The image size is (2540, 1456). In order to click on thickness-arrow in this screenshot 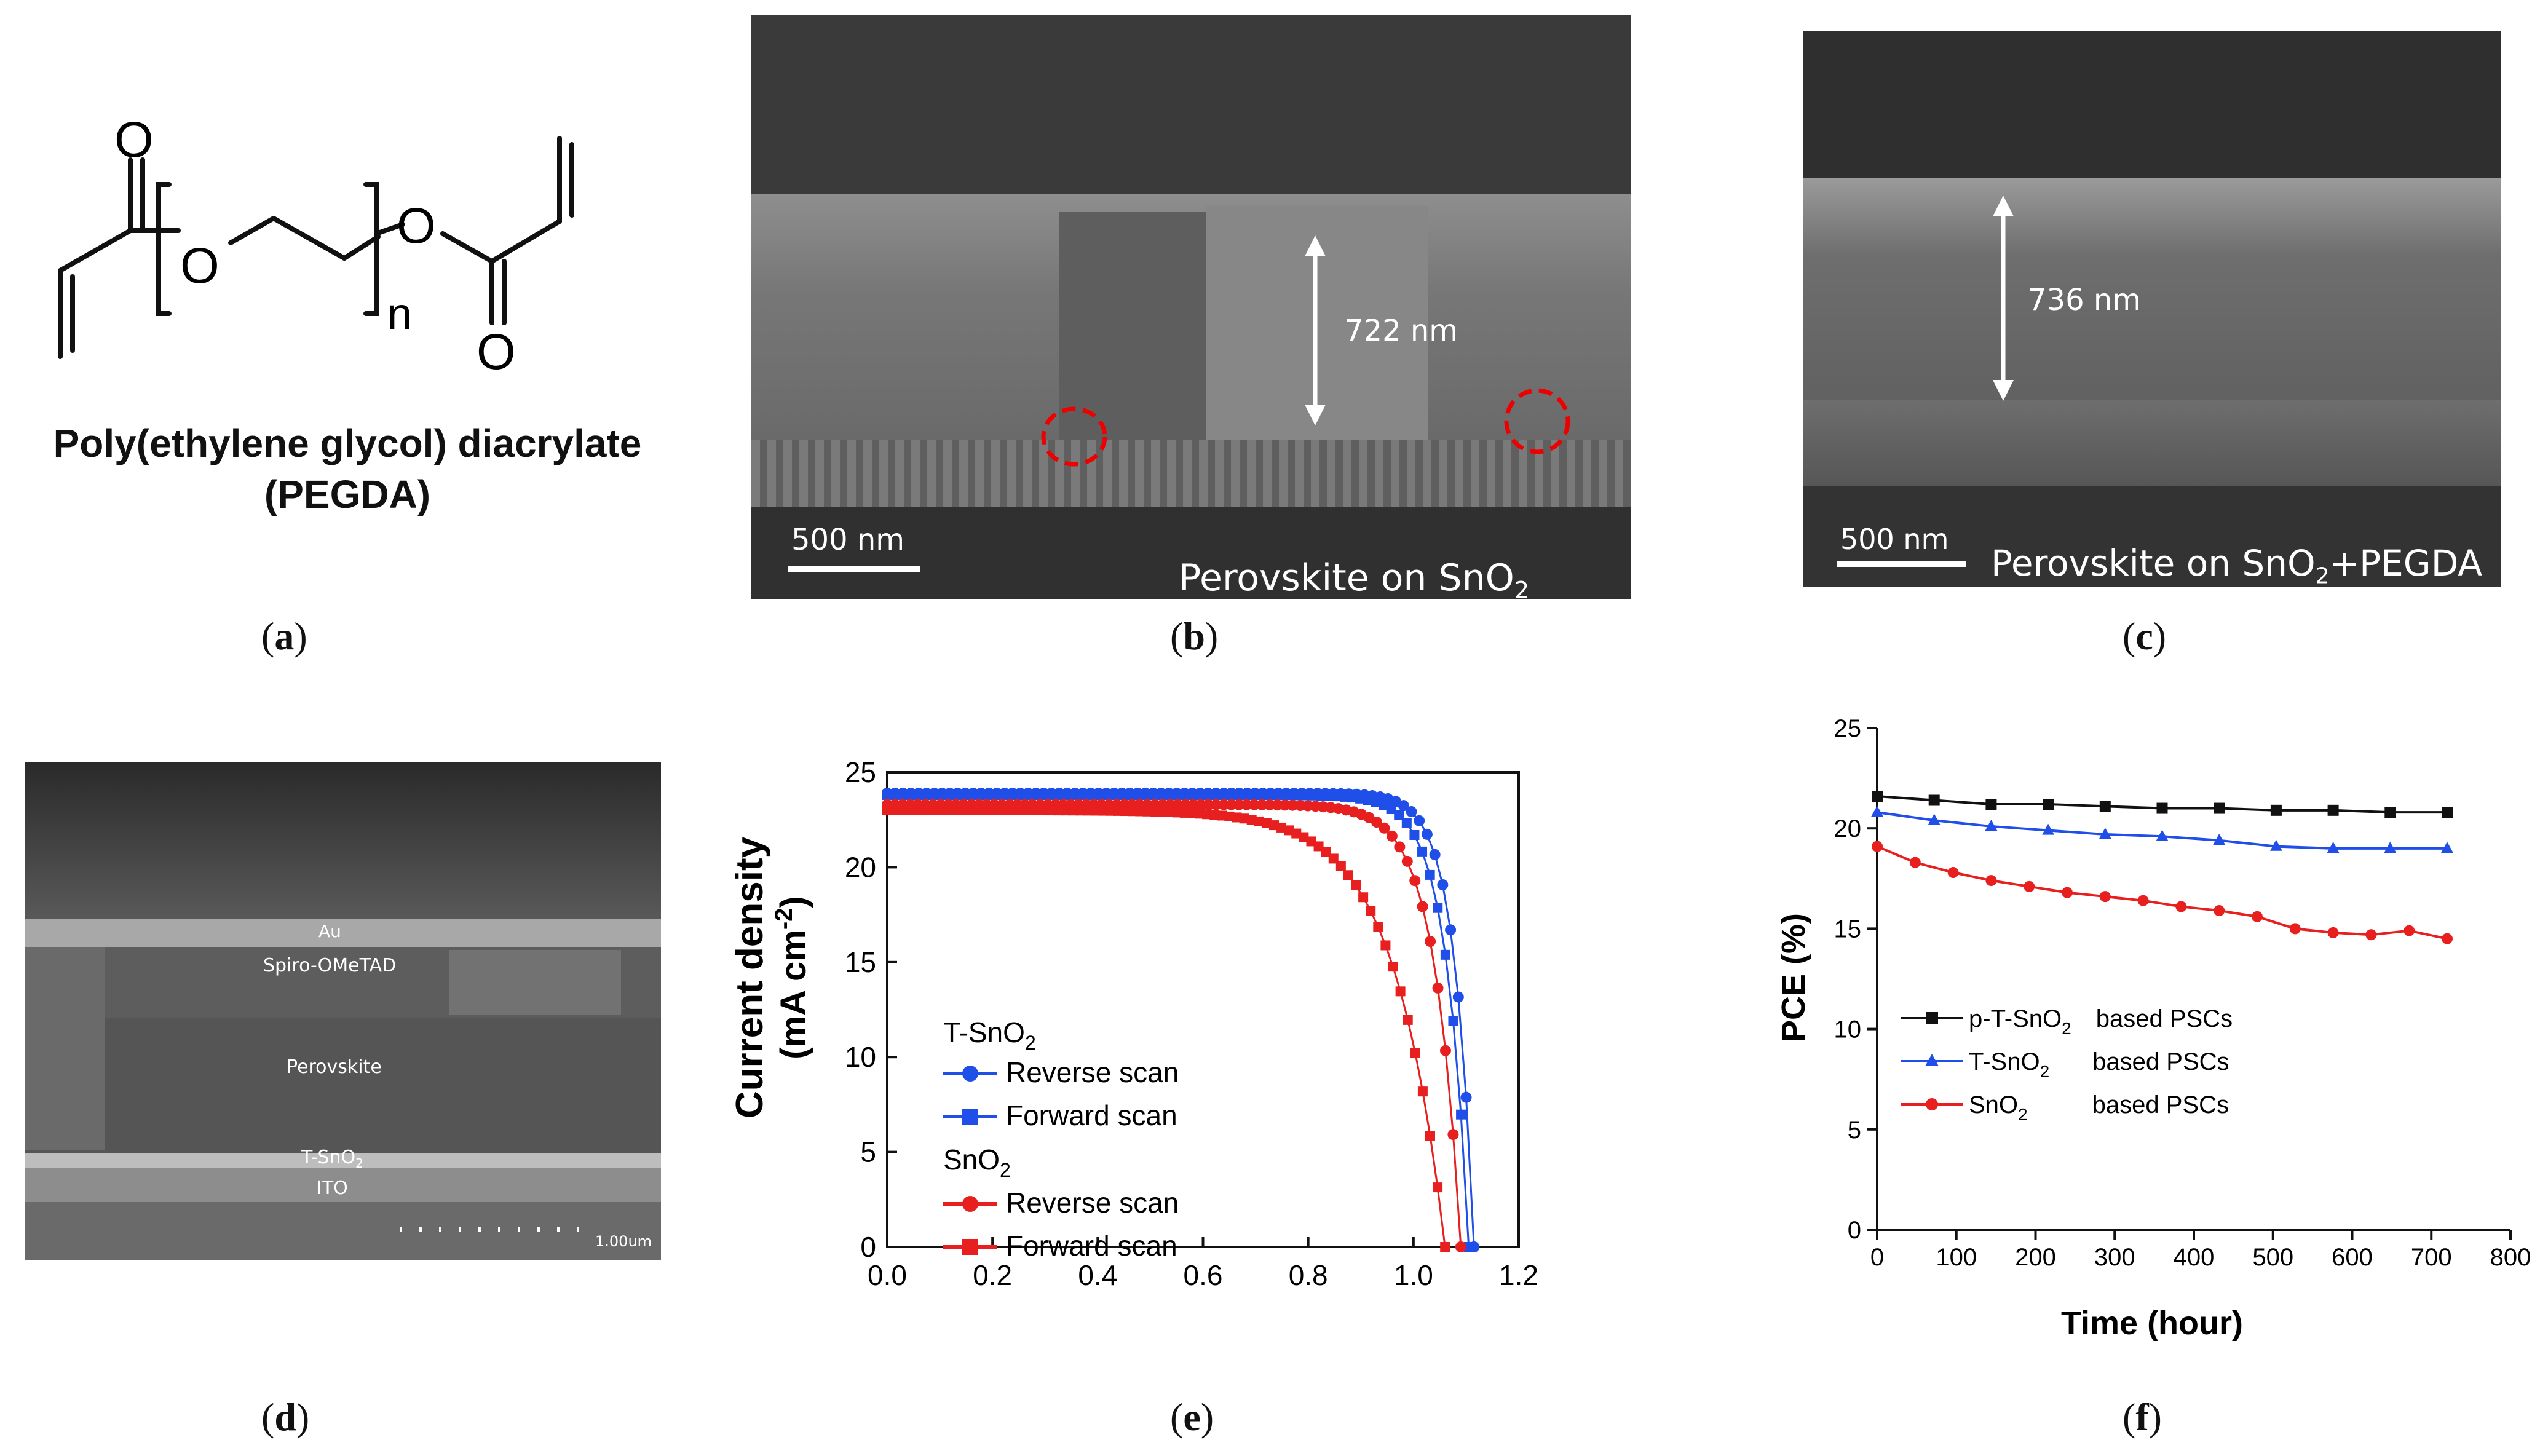, I will do `click(1305, 351)`.